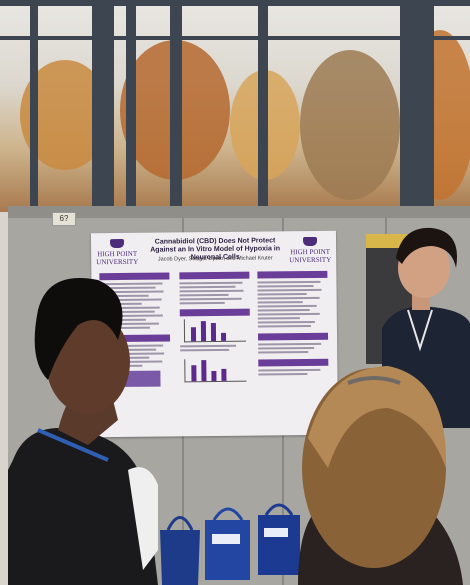 The width and height of the screenshot is (470, 585). I want to click on tree-foliage, so click(350, 125).